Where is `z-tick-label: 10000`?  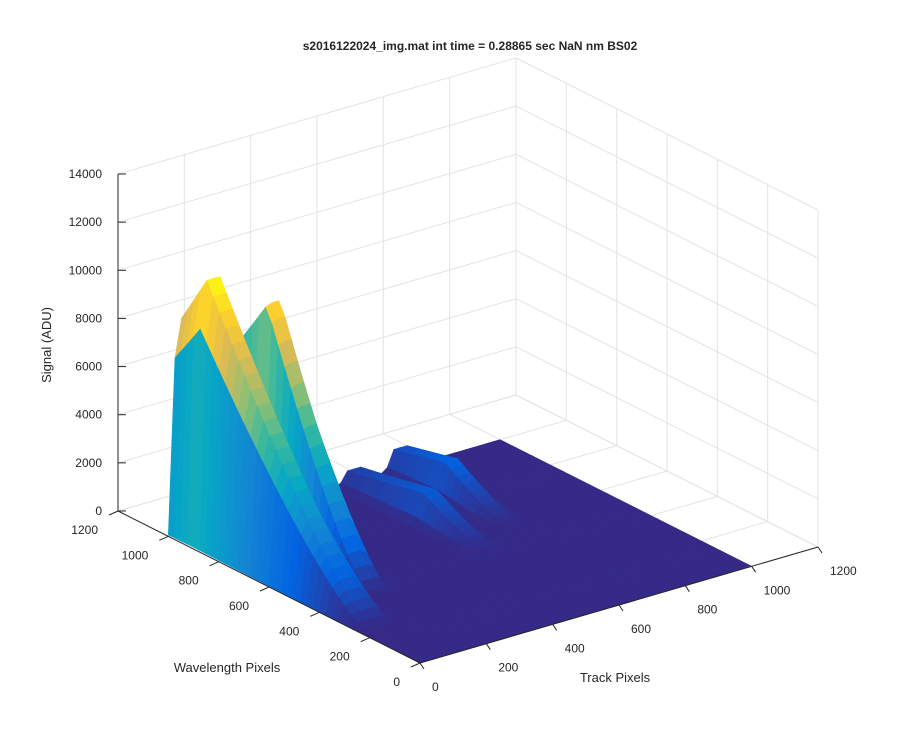 z-tick-label: 10000 is located at coordinates (86, 270).